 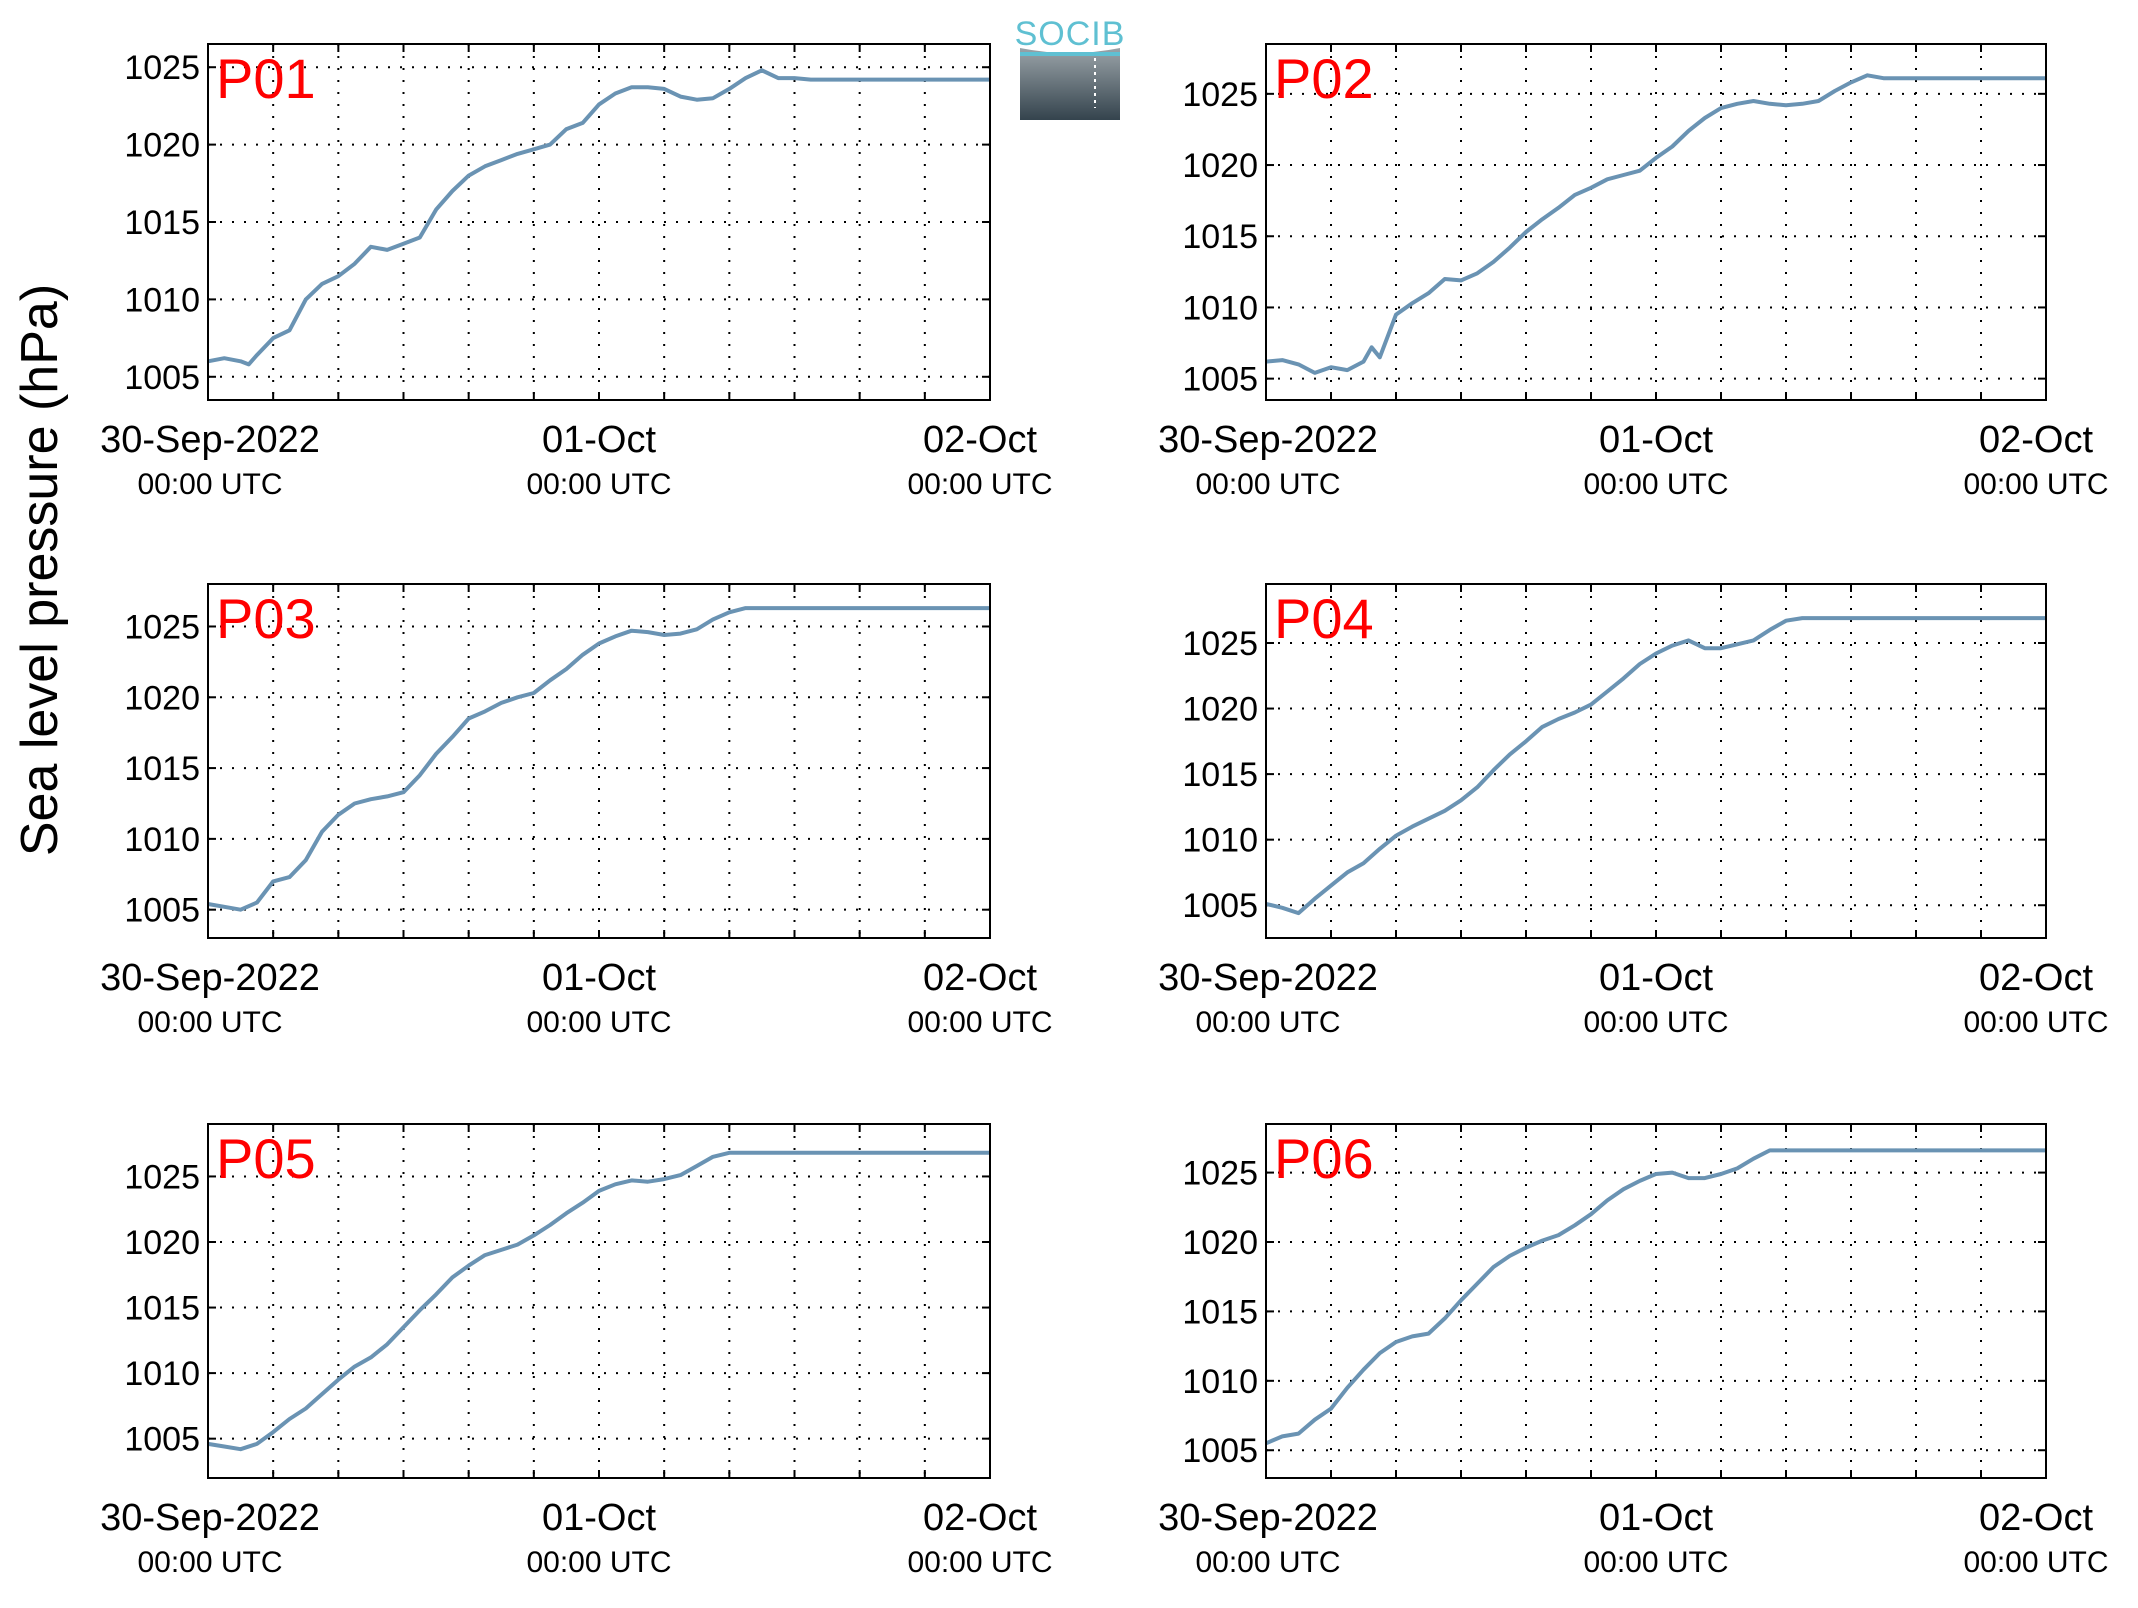 What do you see at coordinates (1070, 34) in the screenshot?
I see `logo-text: SOCIB` at bounding box center [1070, 34].